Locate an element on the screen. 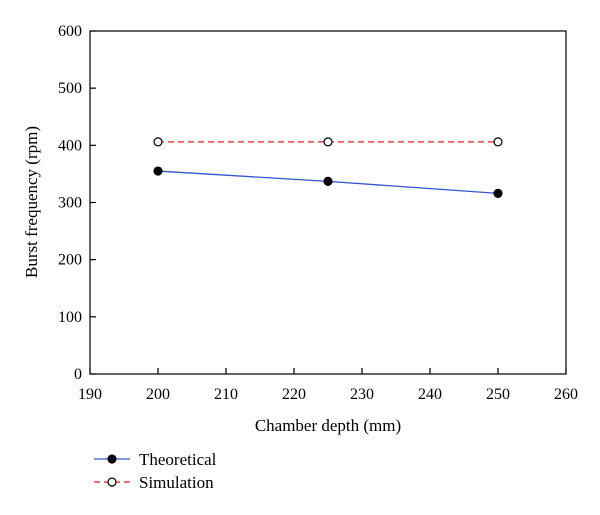 This screenshot has width=600, height=515. x-axis-ticks: 190 200 210 220 230 240 250 260 is located at coordinates (328, 385).